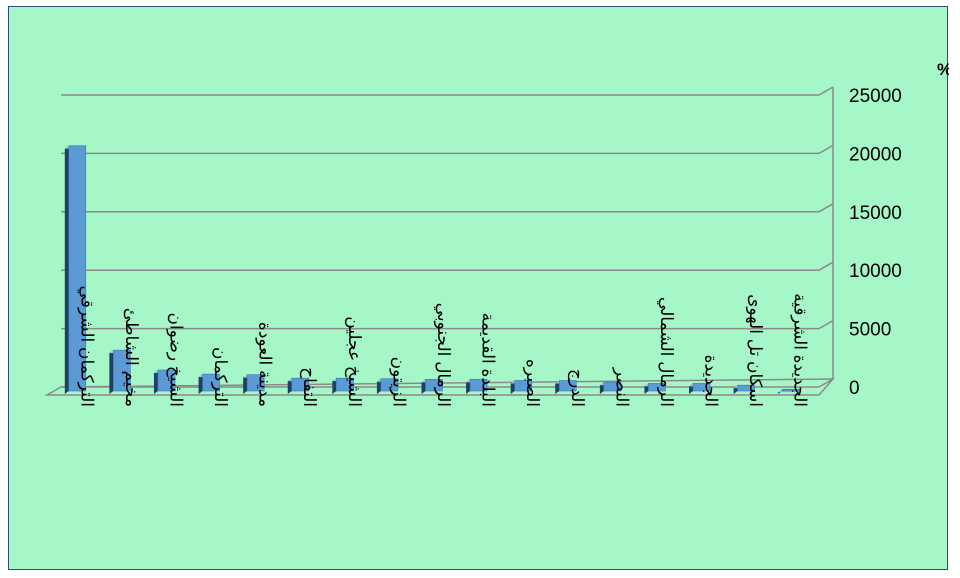 This screenshot has height=578, width=960. Describe the element at coordinates (443, 355) in the screenshot. I see `x-category-label: الرمال الجنوبي` at that location.